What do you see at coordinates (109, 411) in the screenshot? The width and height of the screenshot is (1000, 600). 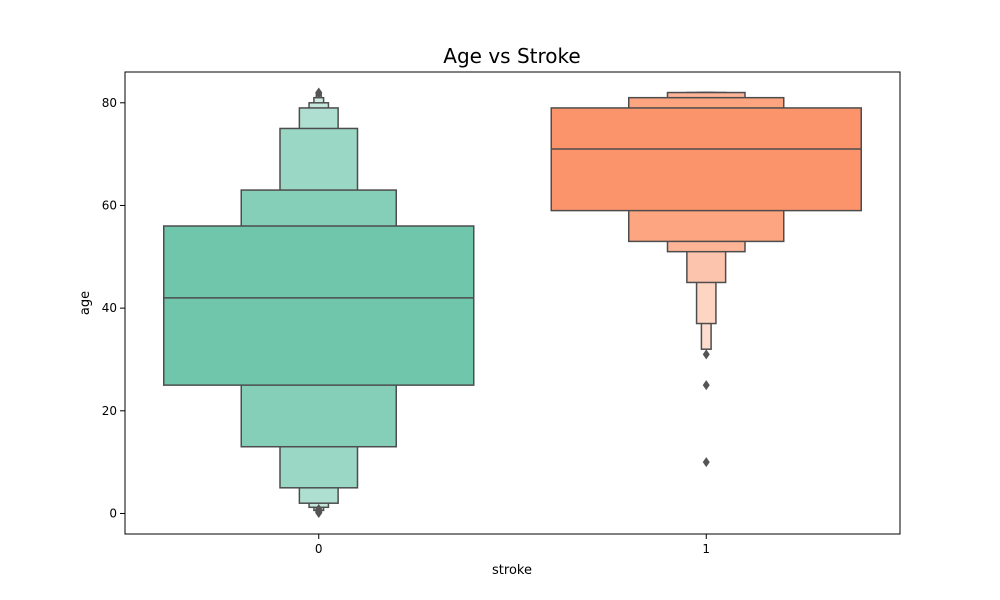 I see `y-tick-label: 20` at bounding box center [109, 411].